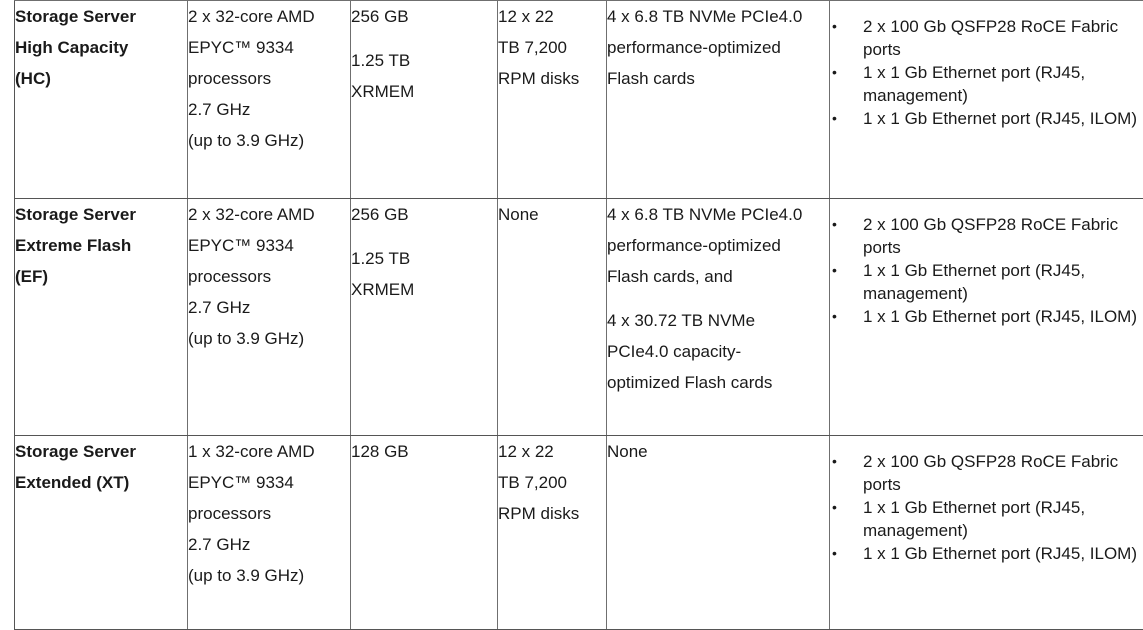  I want to click on server-name-cell: Storage Server Extreme Flash (EF), so click(101, 317).